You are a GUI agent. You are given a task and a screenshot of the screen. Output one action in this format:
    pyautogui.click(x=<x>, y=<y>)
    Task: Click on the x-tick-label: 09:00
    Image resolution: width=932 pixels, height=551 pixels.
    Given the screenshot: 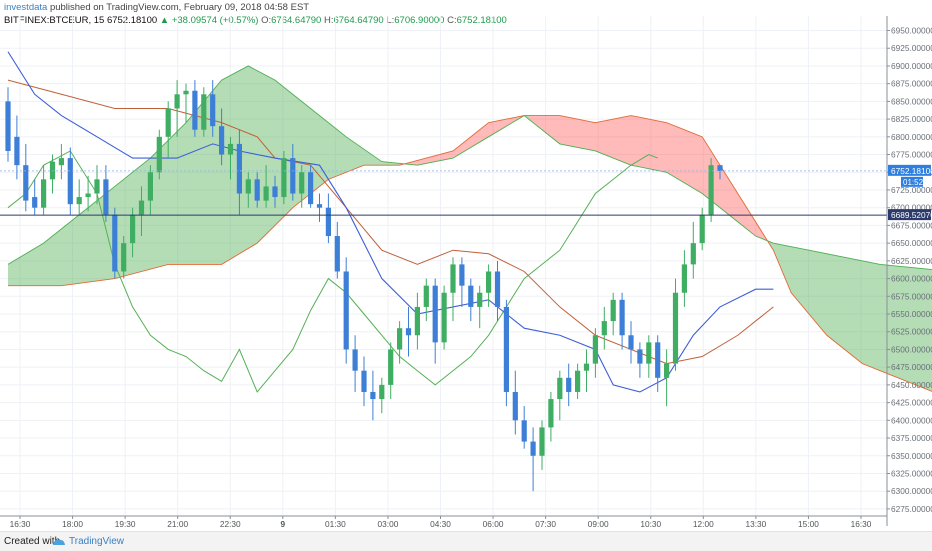 What is the action you would take?
    pyautogui.click(x=598, y=524)
    